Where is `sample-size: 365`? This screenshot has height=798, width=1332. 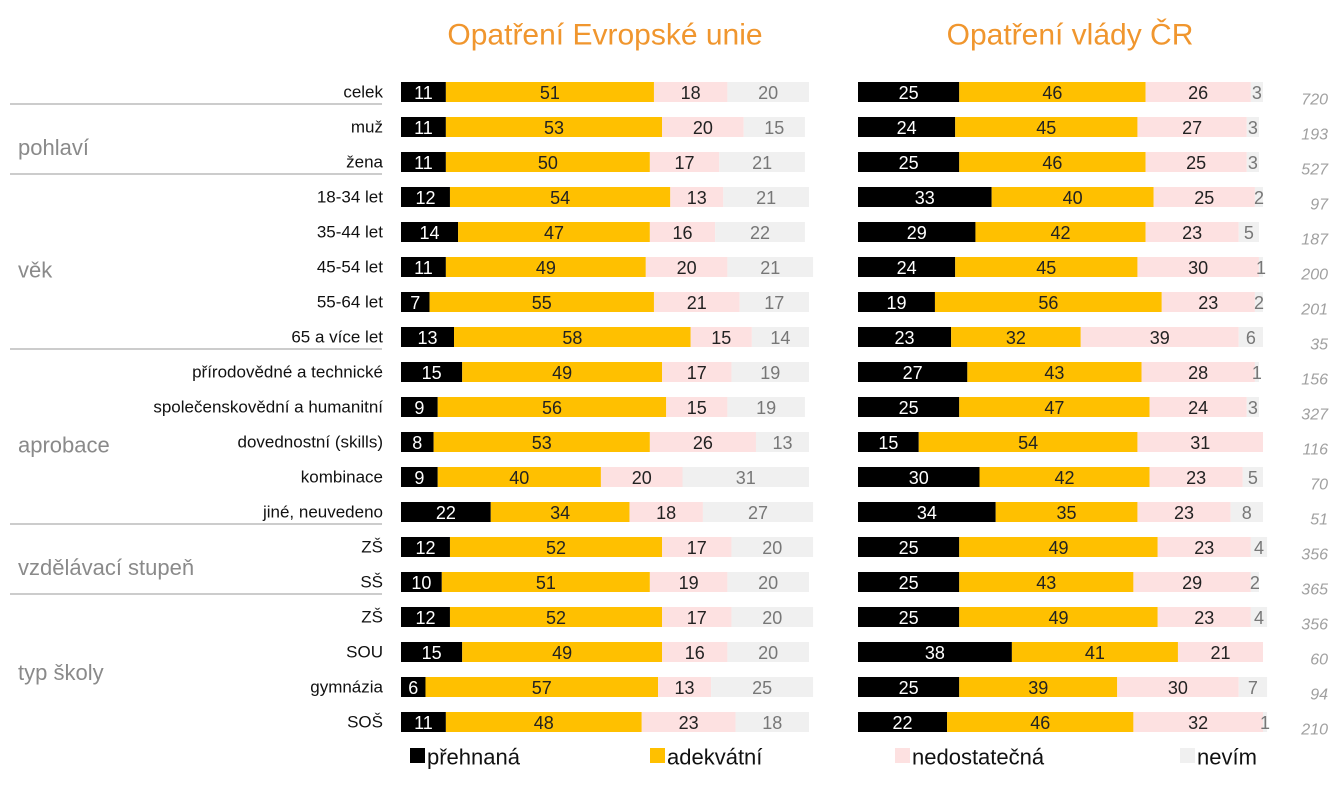
sample-size: 365 is located at coordinates (1314, 590).